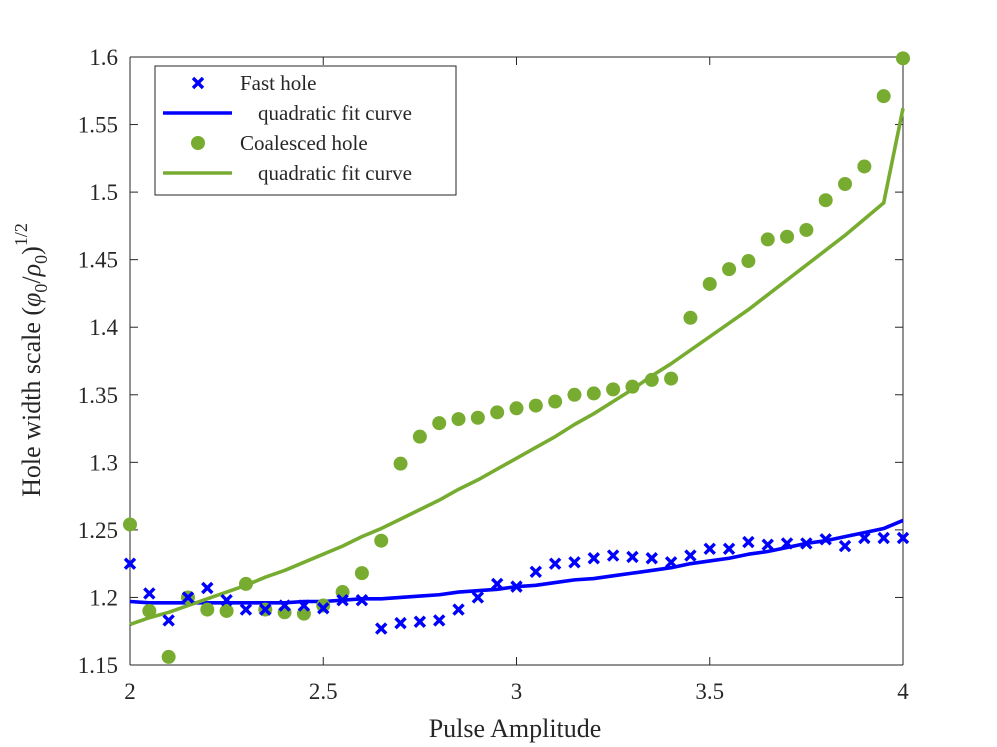 The image size is (997, 747). What do you see at coordinates (31, 402) in the screenshot?
I see `y-axis-title-main: Hole width scale (` at bounding box center [31, 402].